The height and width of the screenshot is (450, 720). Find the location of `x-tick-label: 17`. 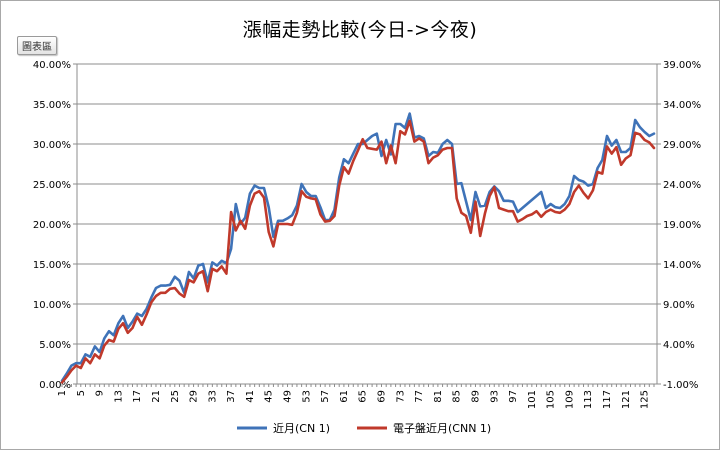

x-tick-label: 17 is located at coordinates (137, 396).